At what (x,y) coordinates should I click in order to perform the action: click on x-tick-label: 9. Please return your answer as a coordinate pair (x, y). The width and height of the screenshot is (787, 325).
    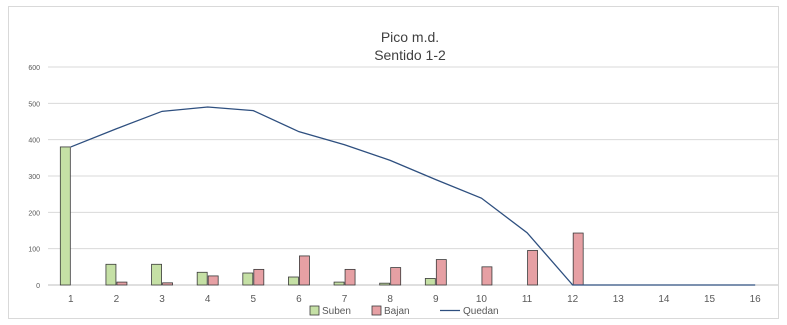
    Looking at the image, I should click on (436, 299).